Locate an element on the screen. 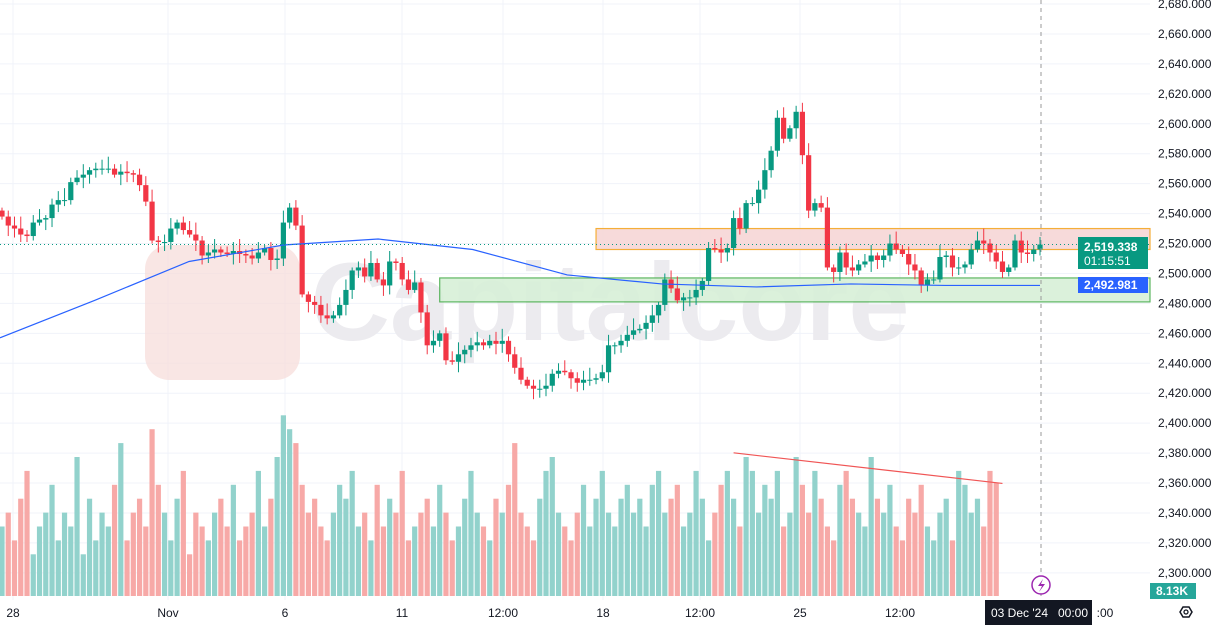 The width and height of the screenshot is (1221, 625). price-tick: 2,380.000 is located at coordinates (1185, 453).